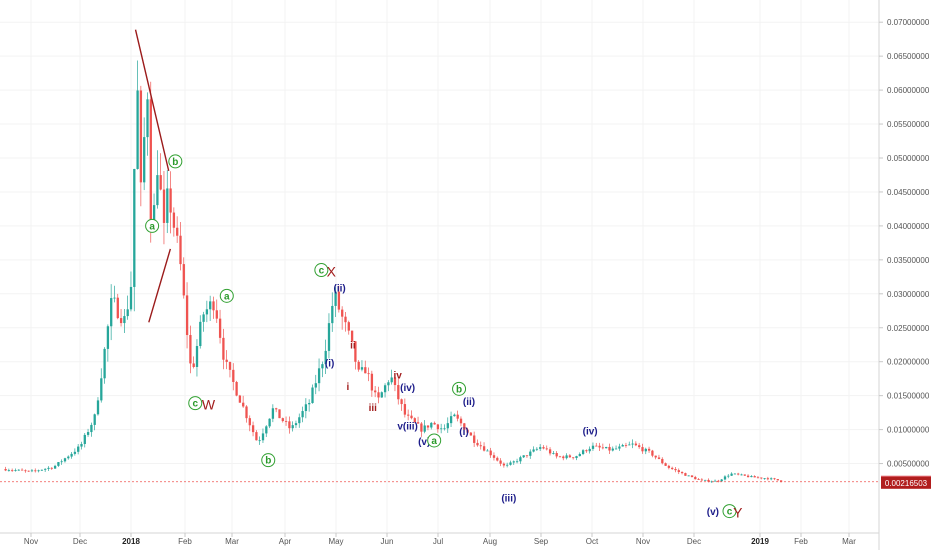  Describe the element at coordinates (153, 176) in the screenshot. I see `trendlines` at that location.